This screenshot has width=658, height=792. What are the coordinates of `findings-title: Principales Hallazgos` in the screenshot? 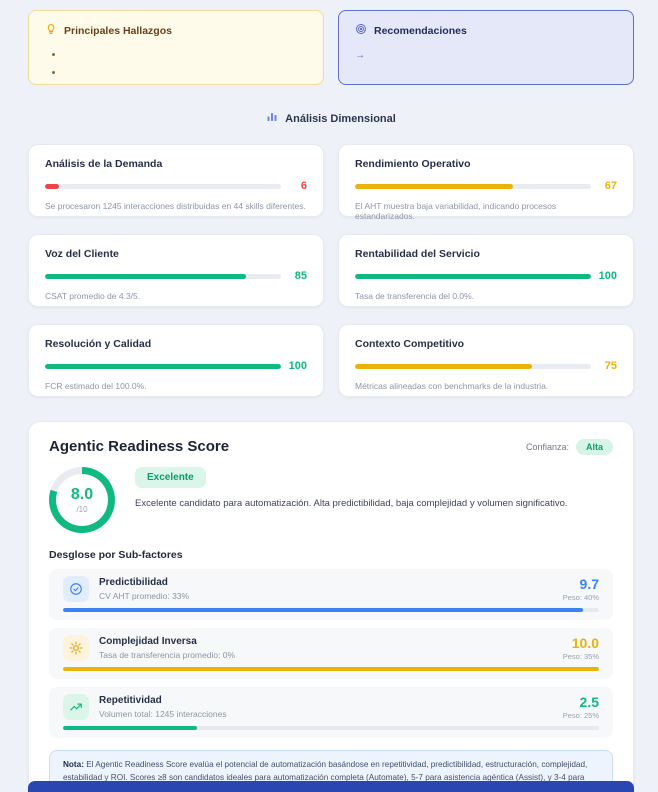 It's located at (118, 30).